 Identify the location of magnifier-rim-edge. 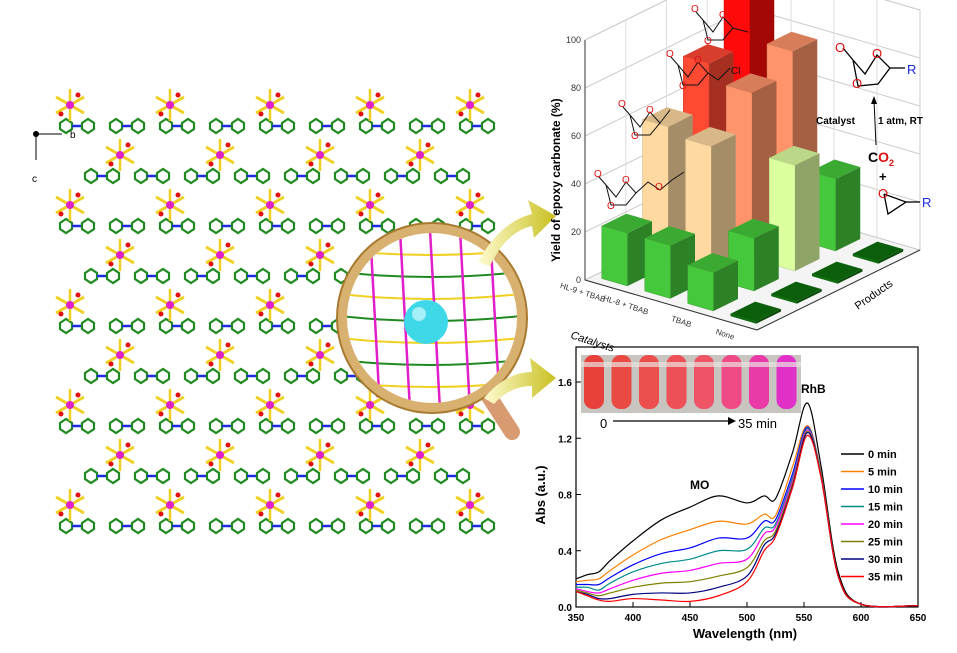
(432, 318).